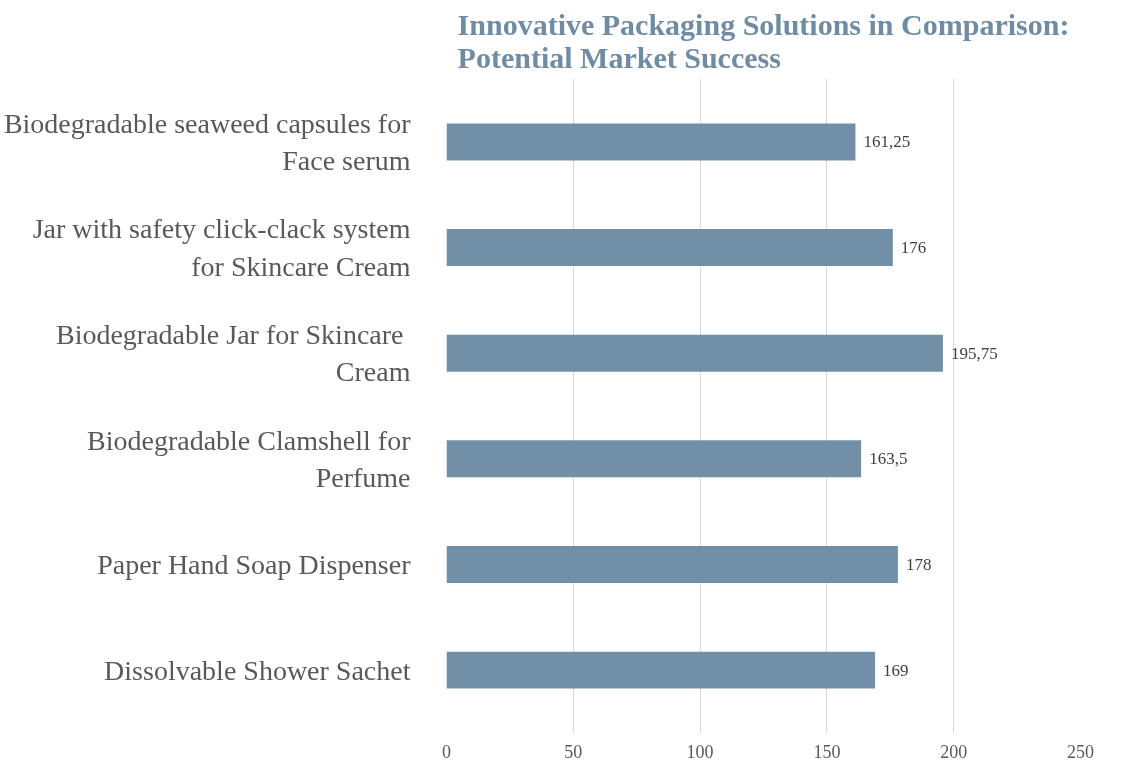  Describe the element at coordinates (913, 248) in the screenshot. I see `data-label: 176` at that location.